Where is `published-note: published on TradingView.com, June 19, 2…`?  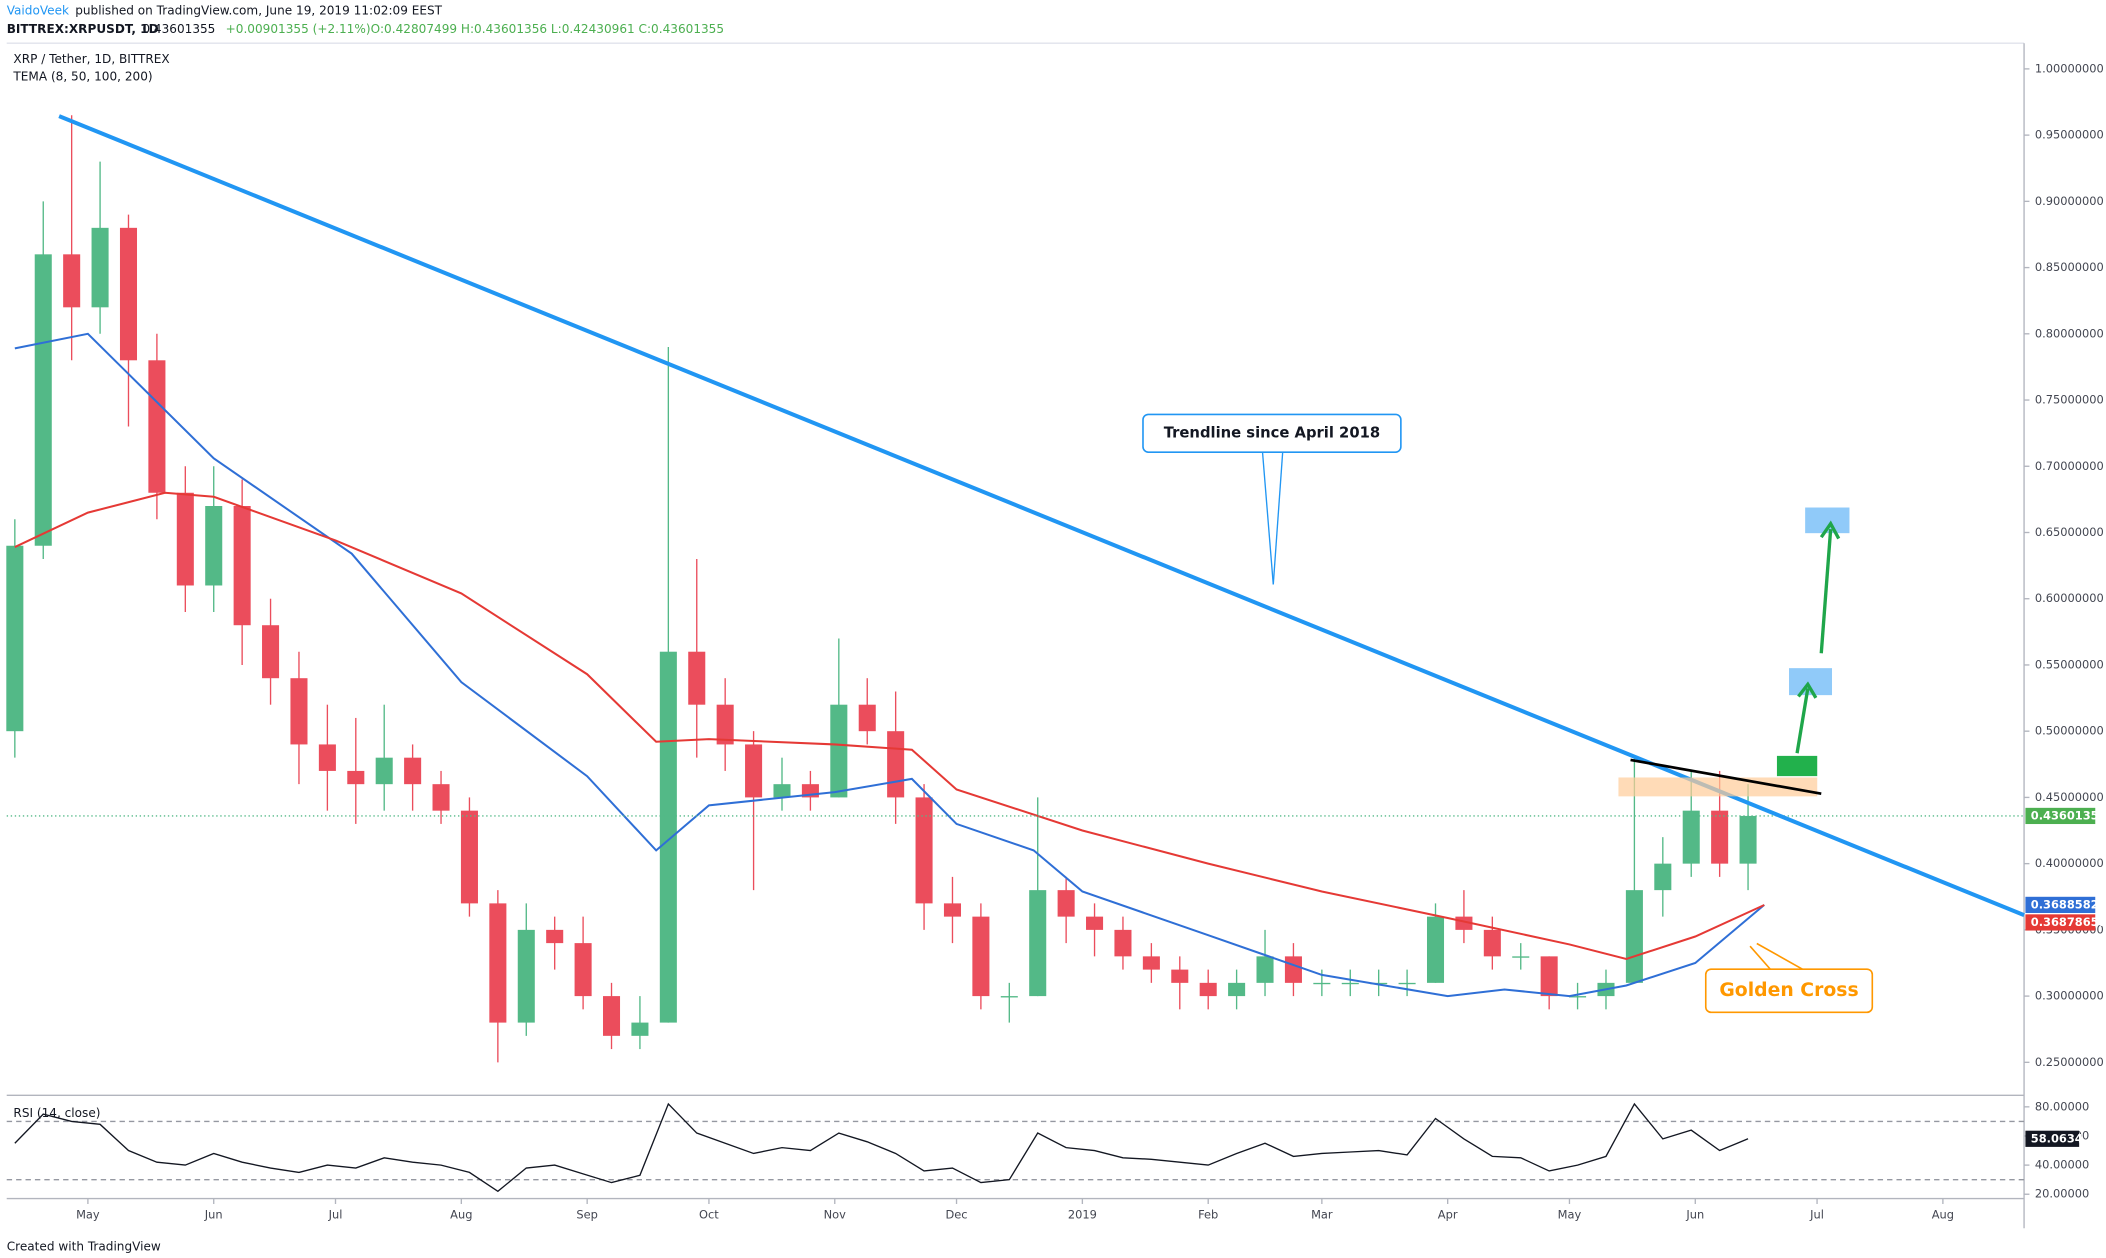 published-note: published on TradingView.com, June 19, 2… is located at coordinates (258, 10).